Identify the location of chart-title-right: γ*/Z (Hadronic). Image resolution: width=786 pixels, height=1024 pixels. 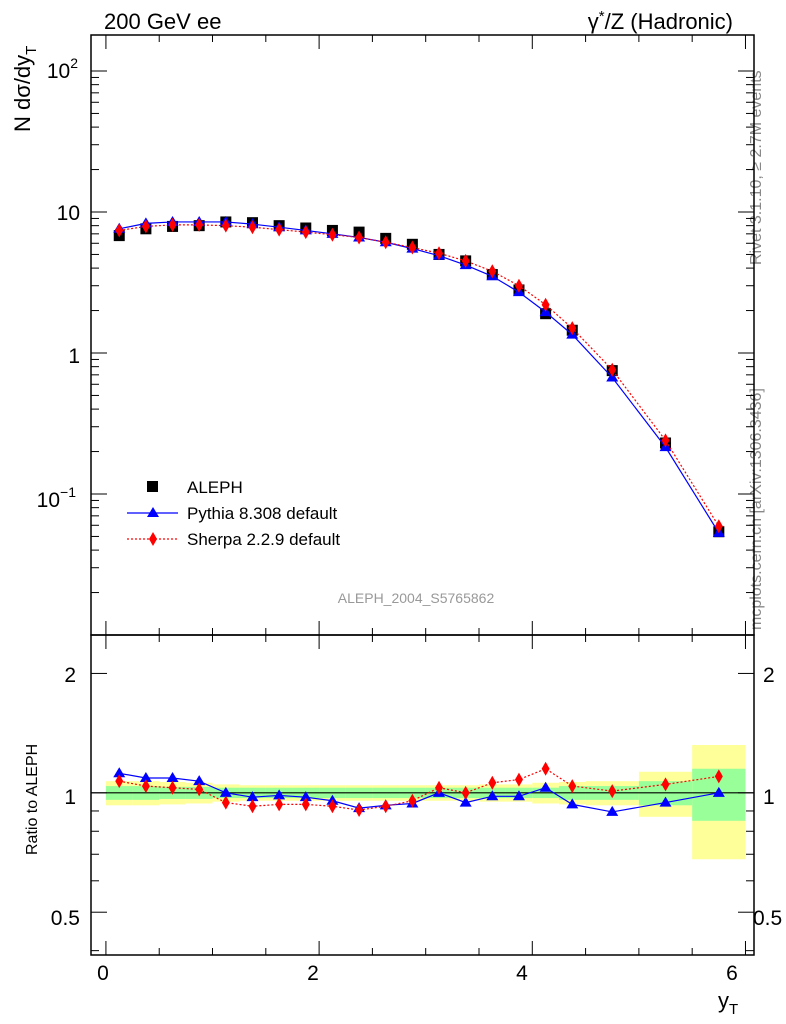
(660, 21).